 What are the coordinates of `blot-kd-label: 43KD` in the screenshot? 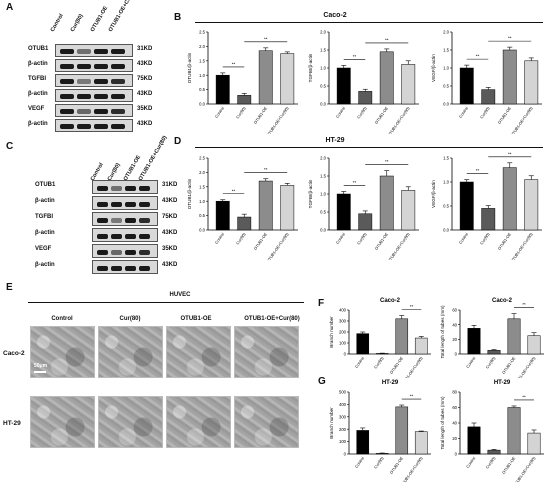 It's located at (145, 124).